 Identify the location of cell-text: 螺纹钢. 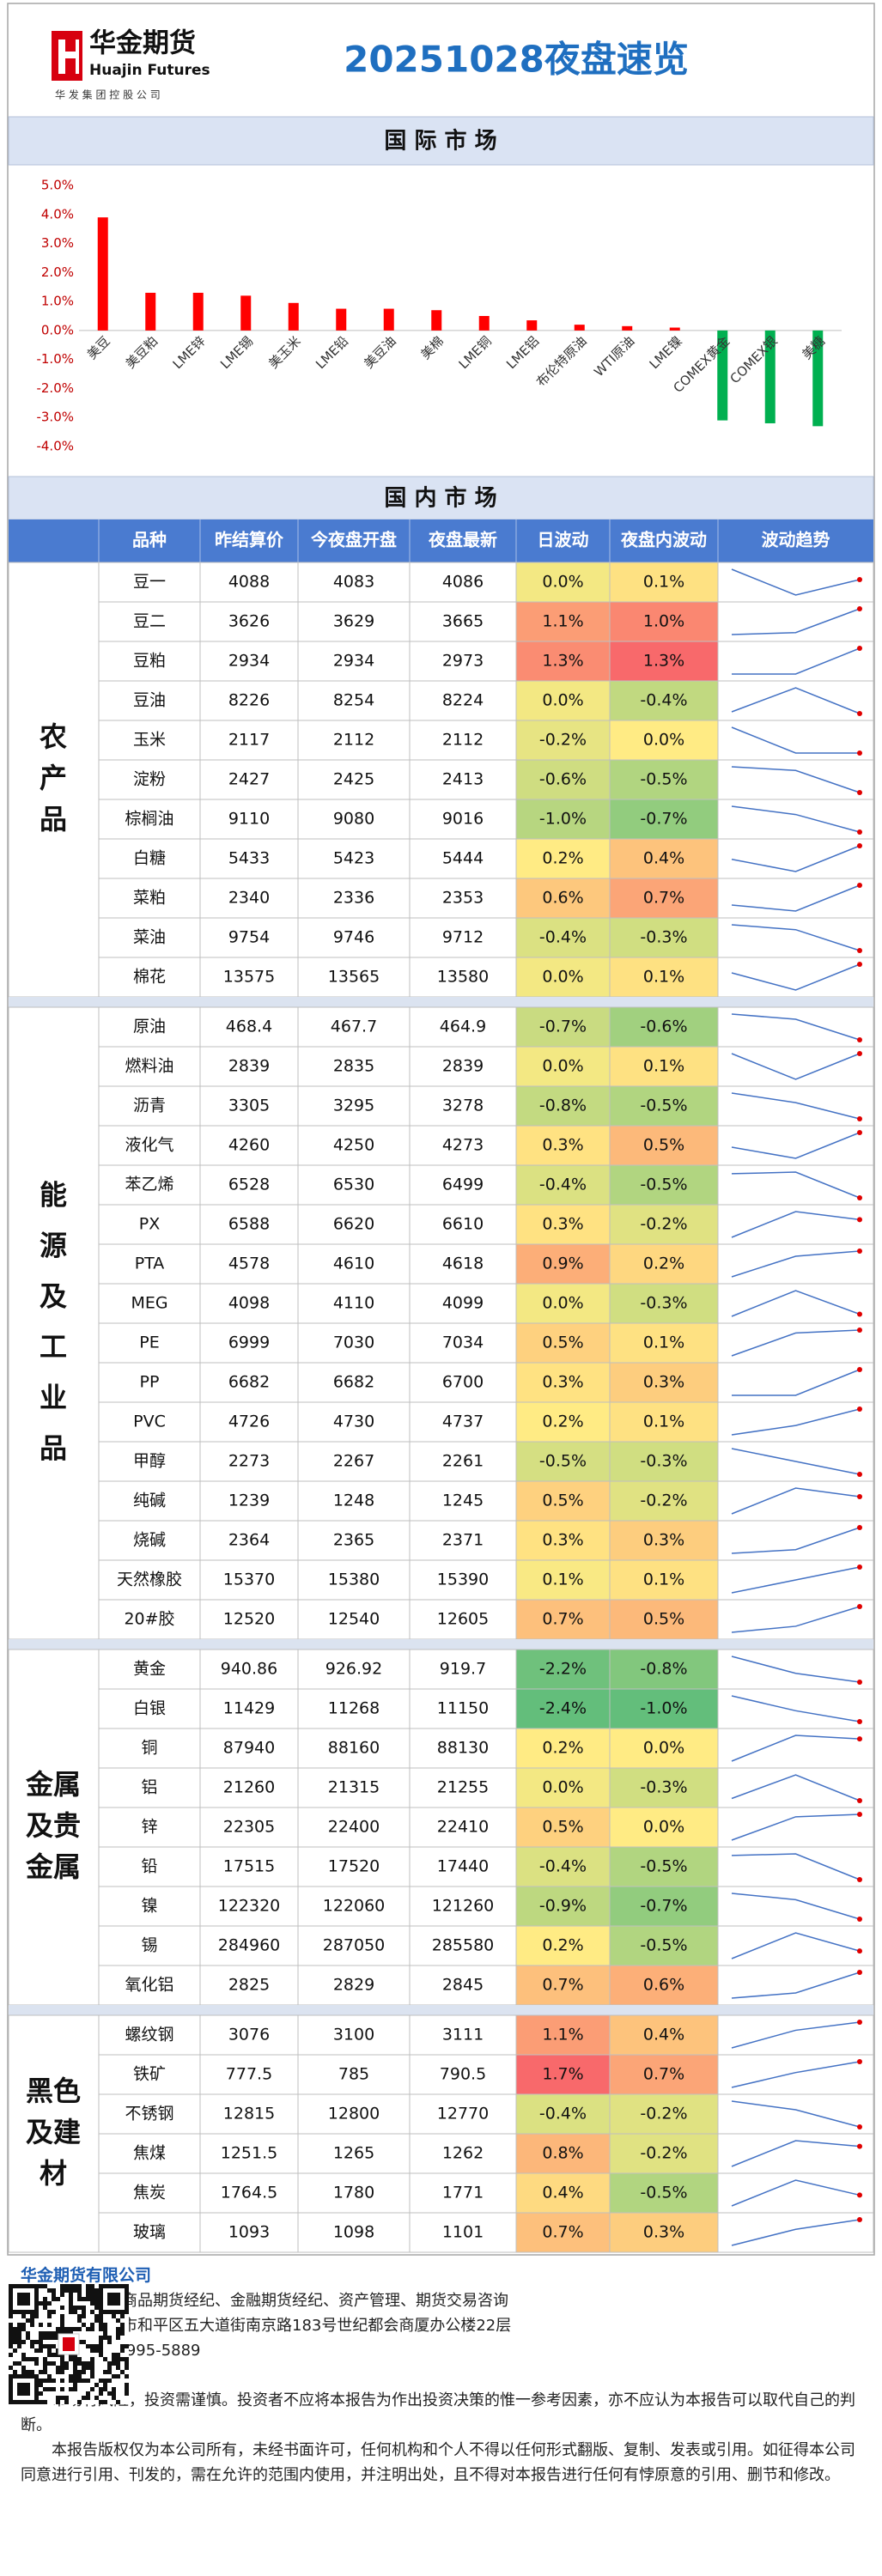
(149, 2035).